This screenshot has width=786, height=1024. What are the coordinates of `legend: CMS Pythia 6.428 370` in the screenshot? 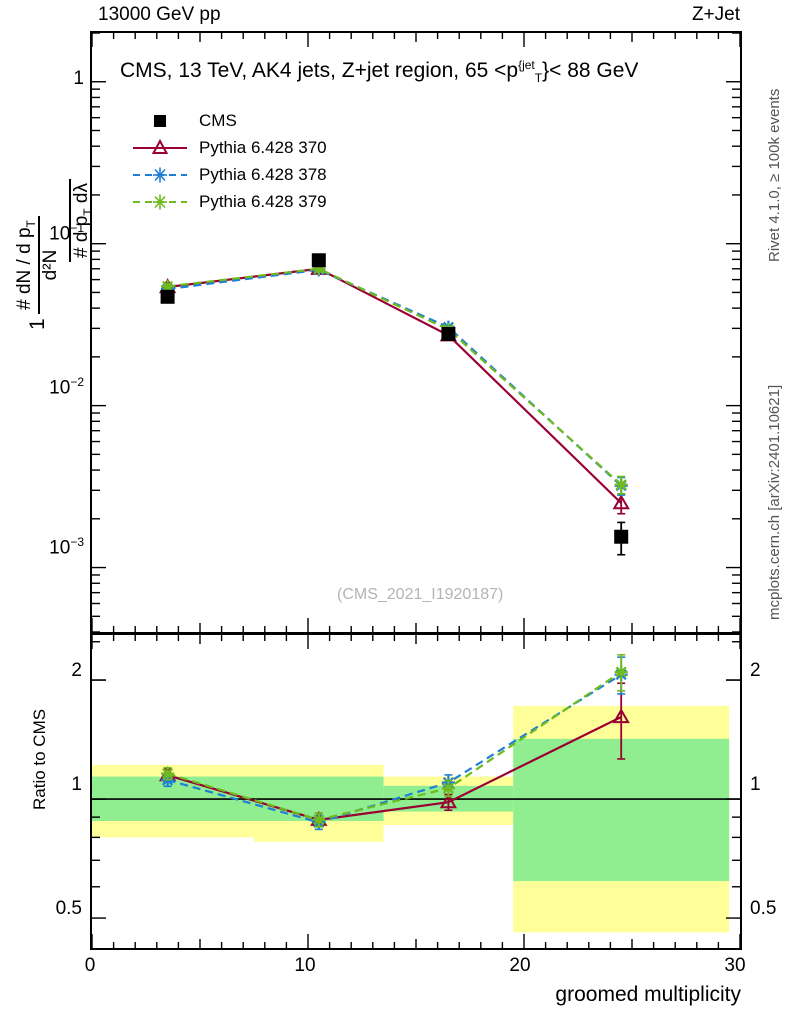 It's located at (229, 161).